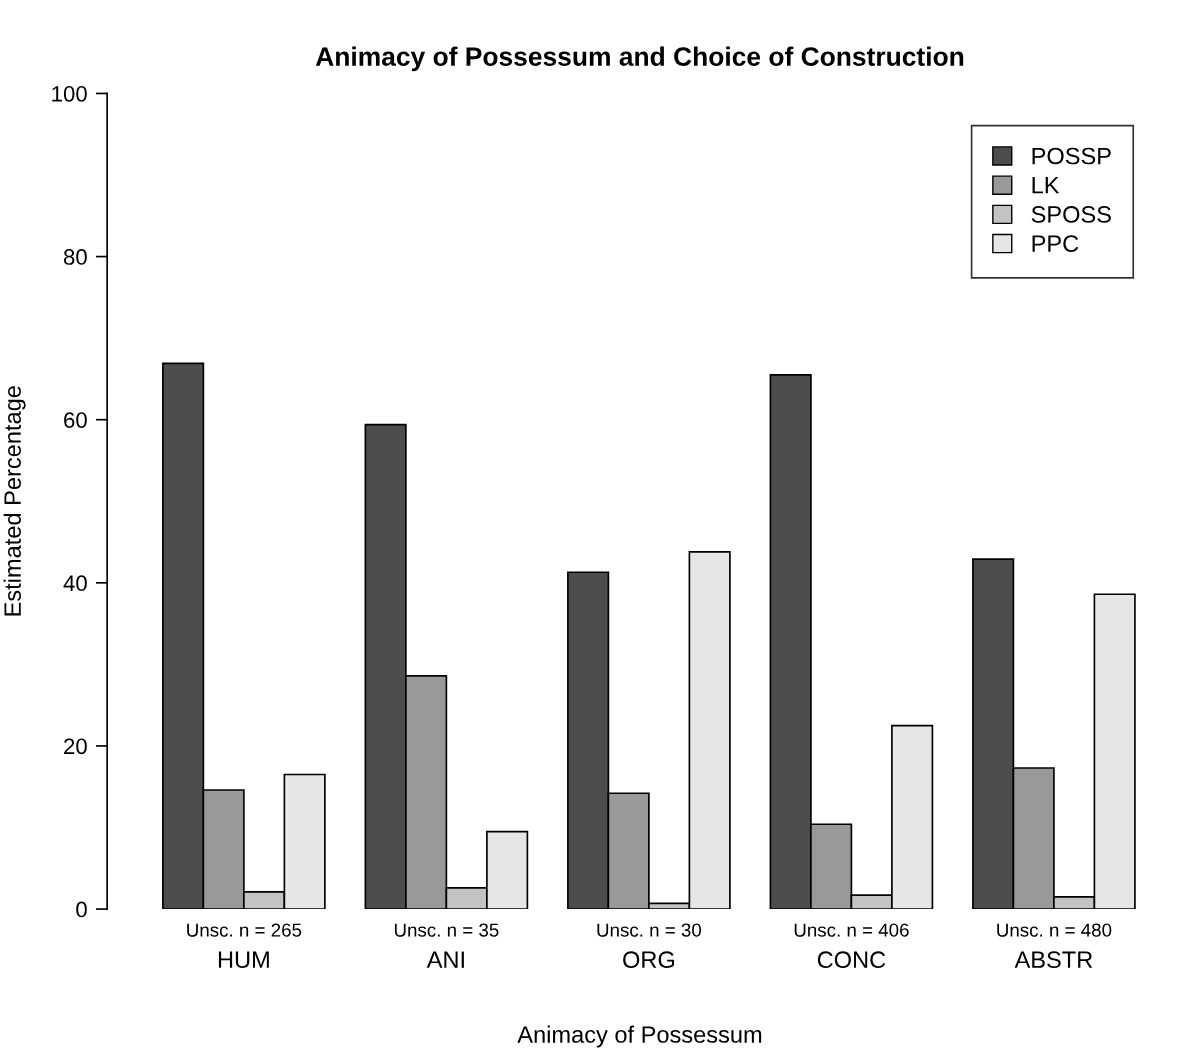 Image resolution: width=1194 pixels, height=1062 pixels. Describe the element at coordinates (1053, 960) in the screenshot. I see `x-tick-label: ABSTR` at that location.